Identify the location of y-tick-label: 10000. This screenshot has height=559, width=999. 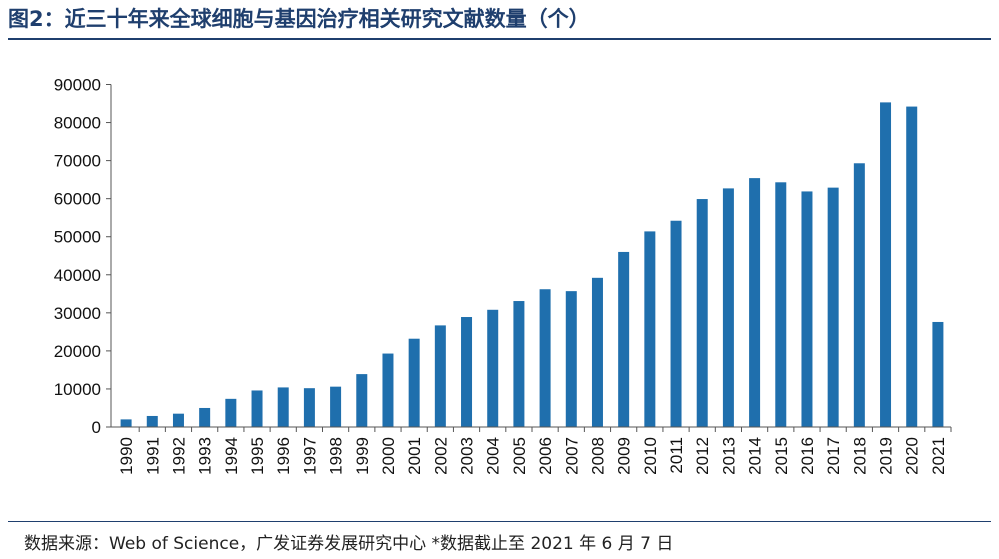
(77, 389).